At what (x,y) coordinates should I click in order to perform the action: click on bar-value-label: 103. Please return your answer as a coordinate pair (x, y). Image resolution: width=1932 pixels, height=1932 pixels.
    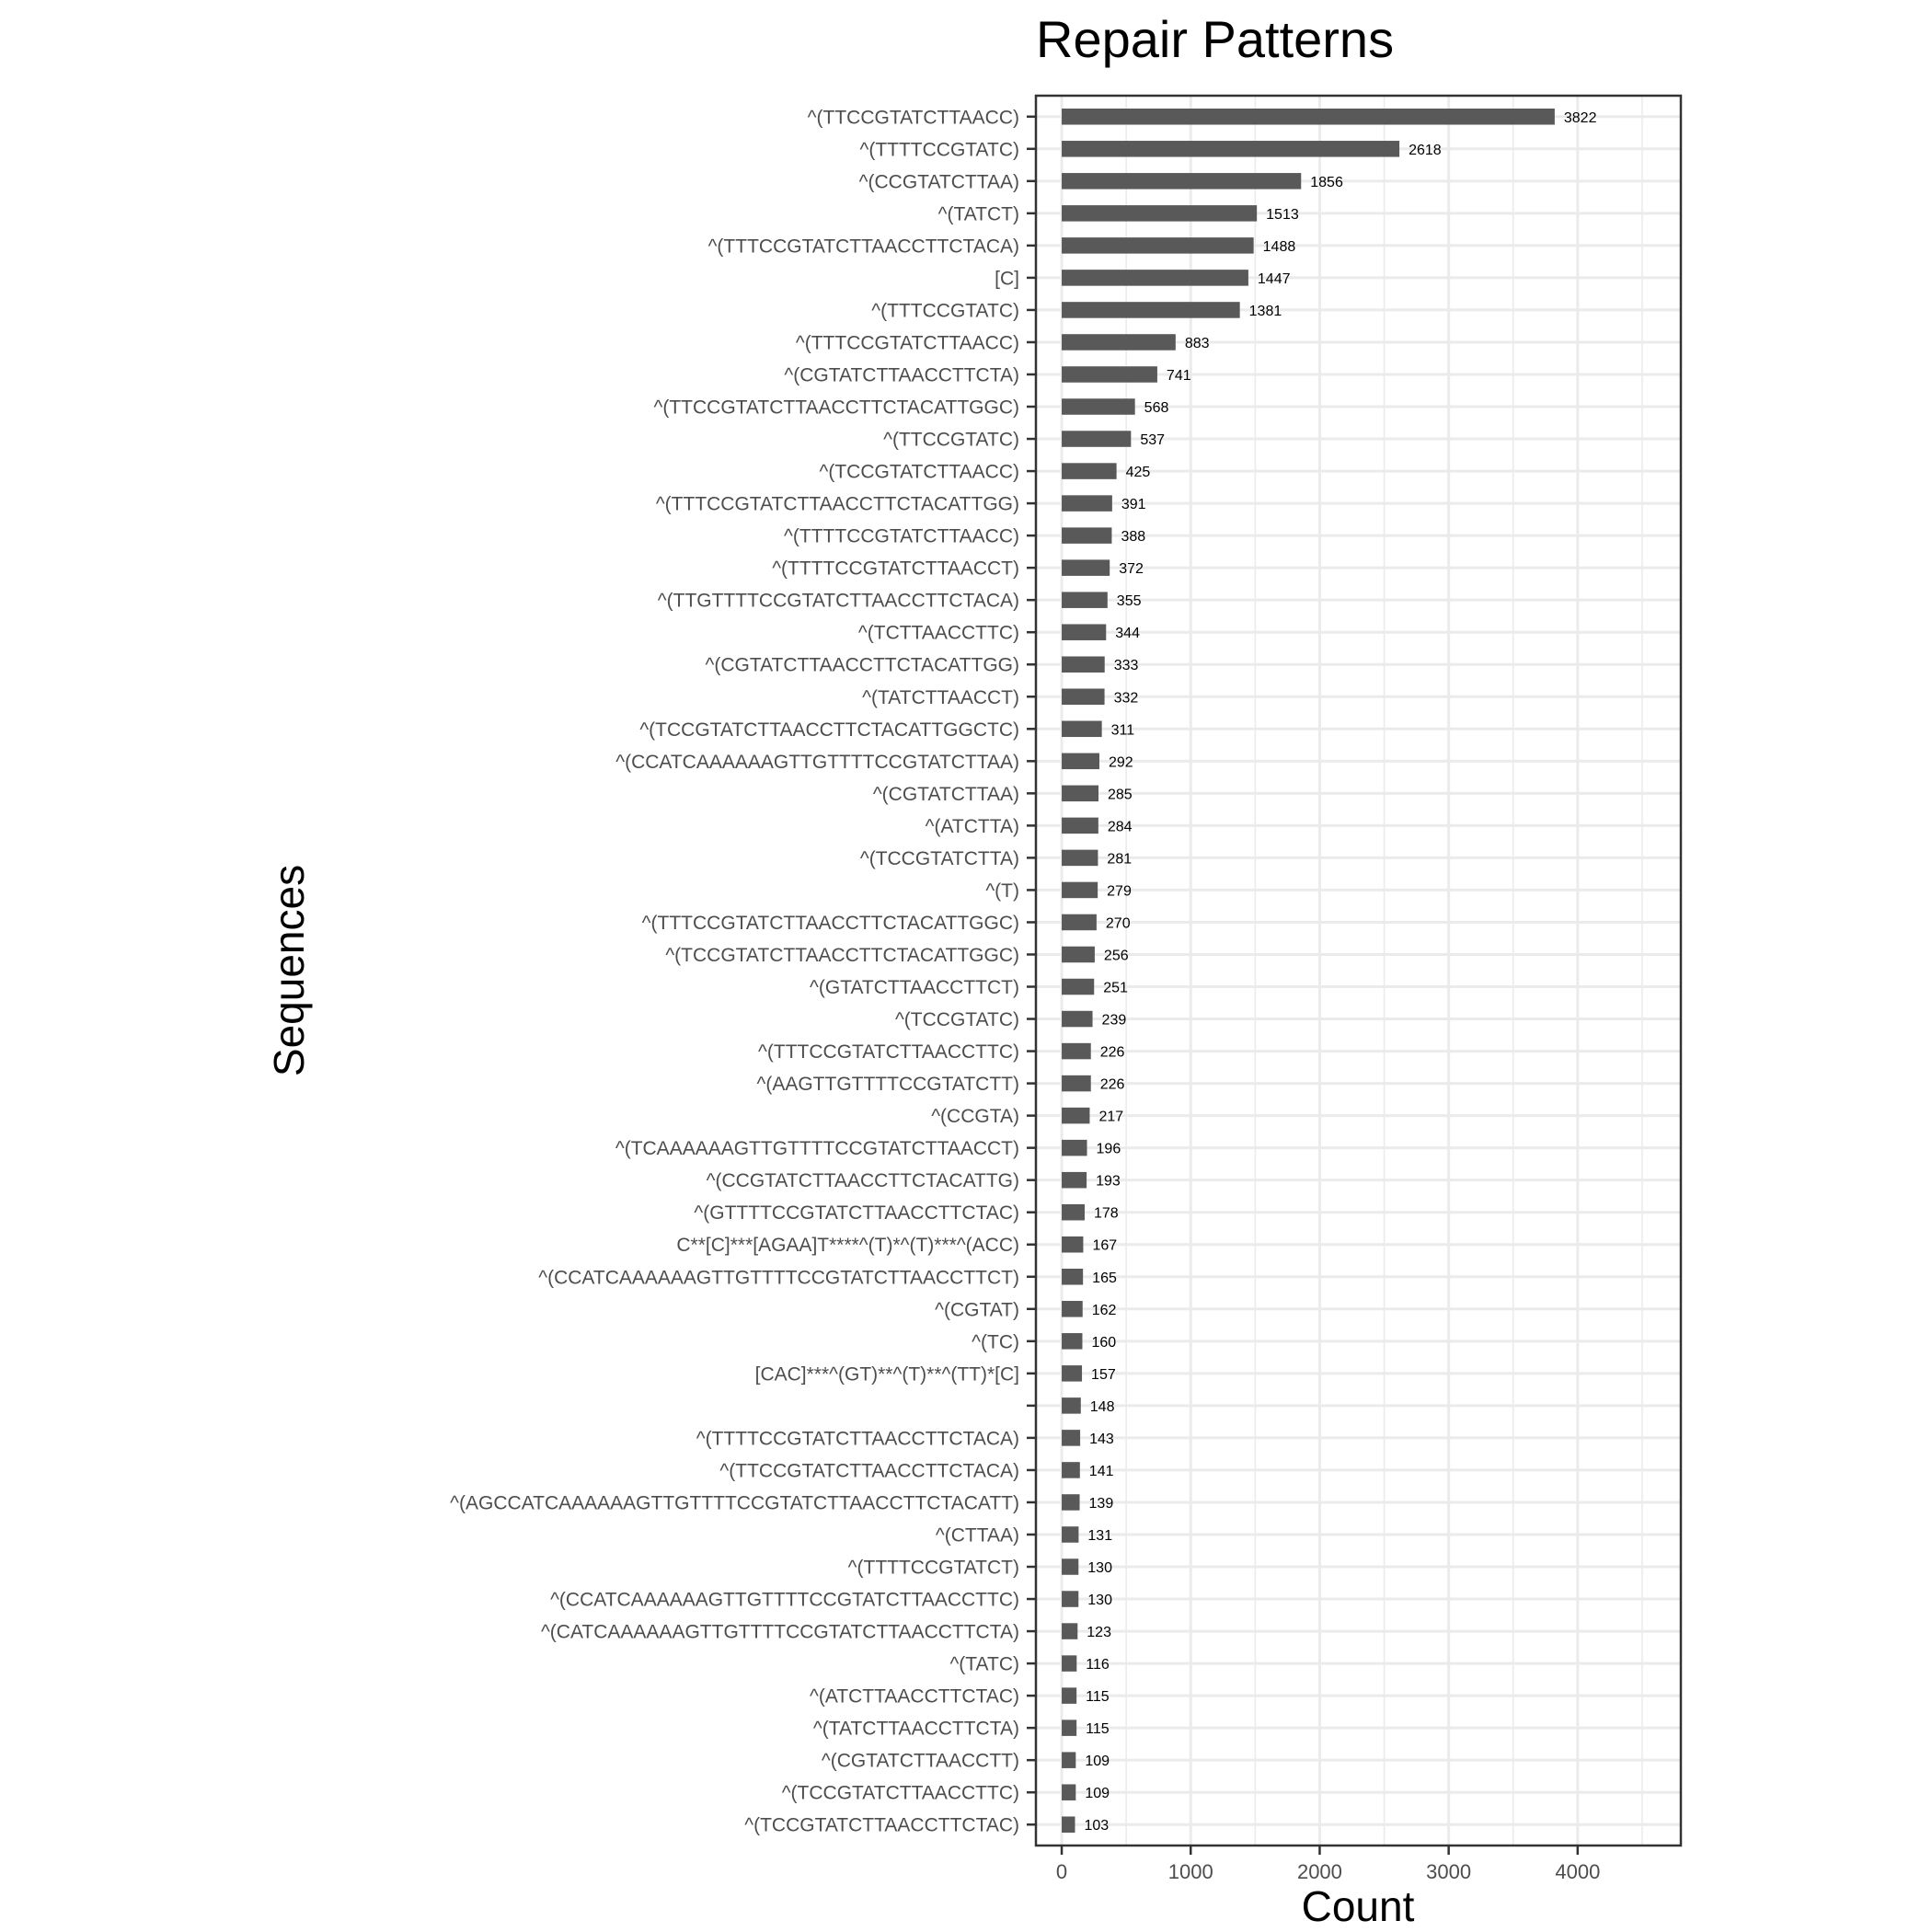
    Looking at the image, I should click on (1096, 1826).